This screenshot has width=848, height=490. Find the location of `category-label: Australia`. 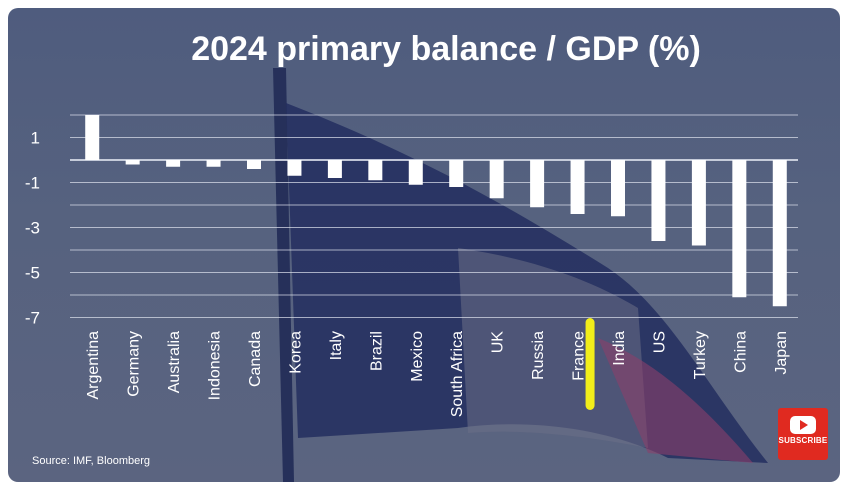

category-label: Australia is located at coordinates (174, 362).